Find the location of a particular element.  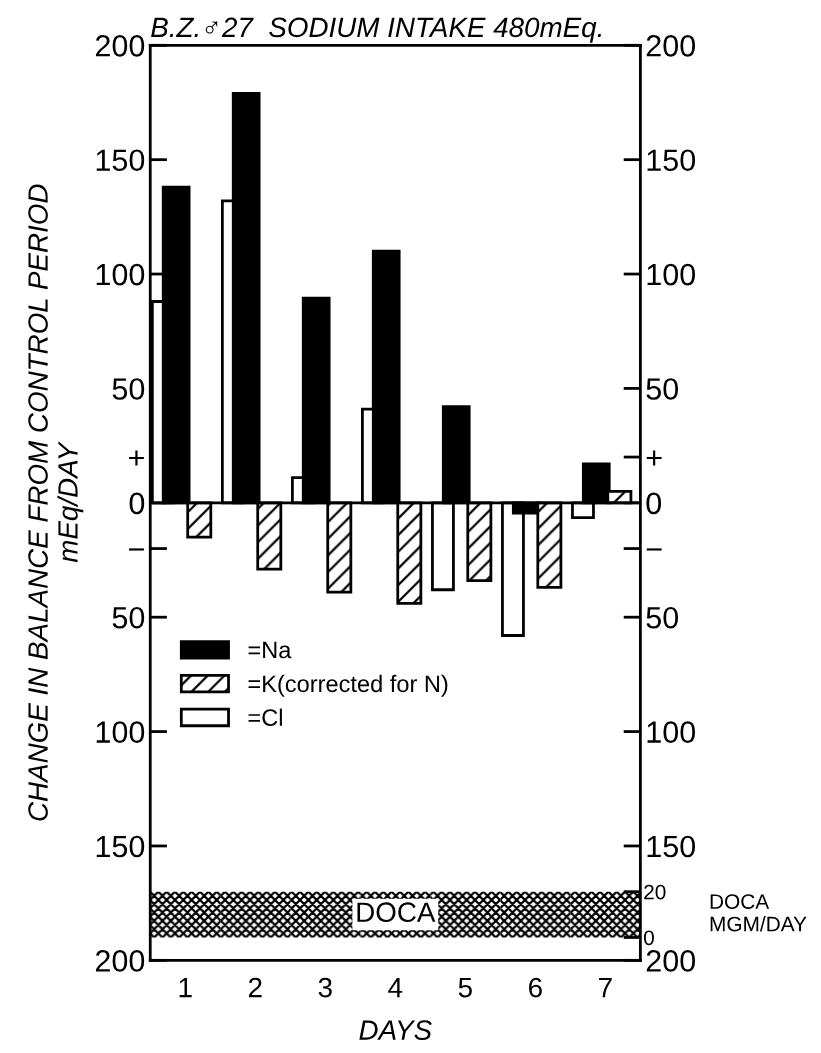

legend-label: =K(corrected for N) is located at coordinates (348, 685).